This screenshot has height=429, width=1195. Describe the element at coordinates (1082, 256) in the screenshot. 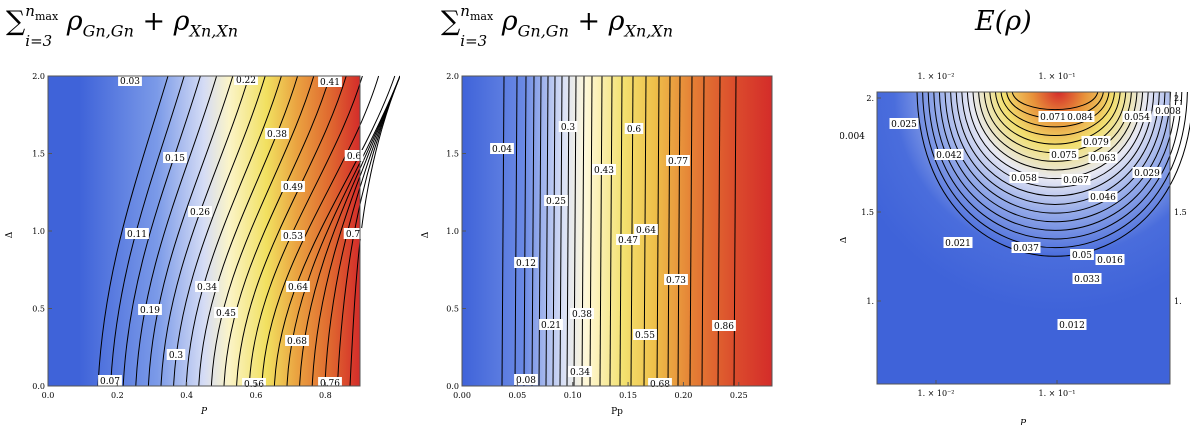

I see `contour-label: 0.05` at that location.